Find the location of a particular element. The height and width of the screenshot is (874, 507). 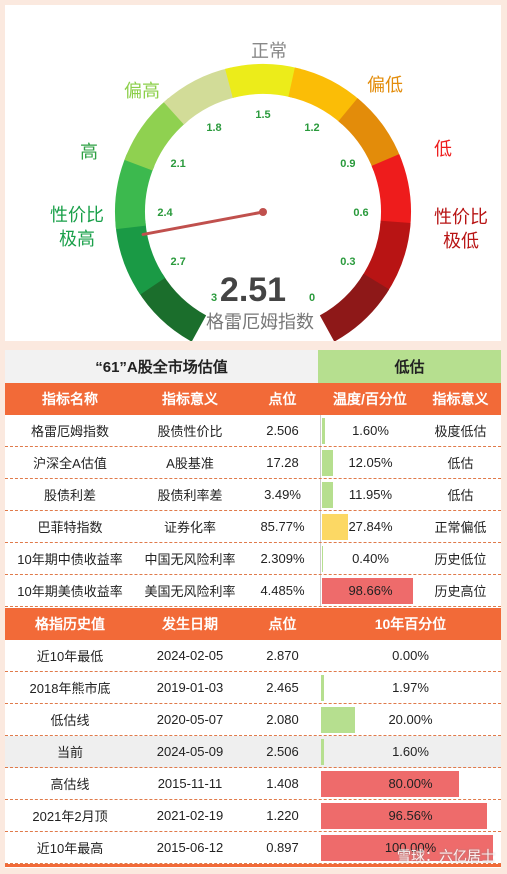

indicator-name: 沪深全A估值 is located at coordinates (70, 463).